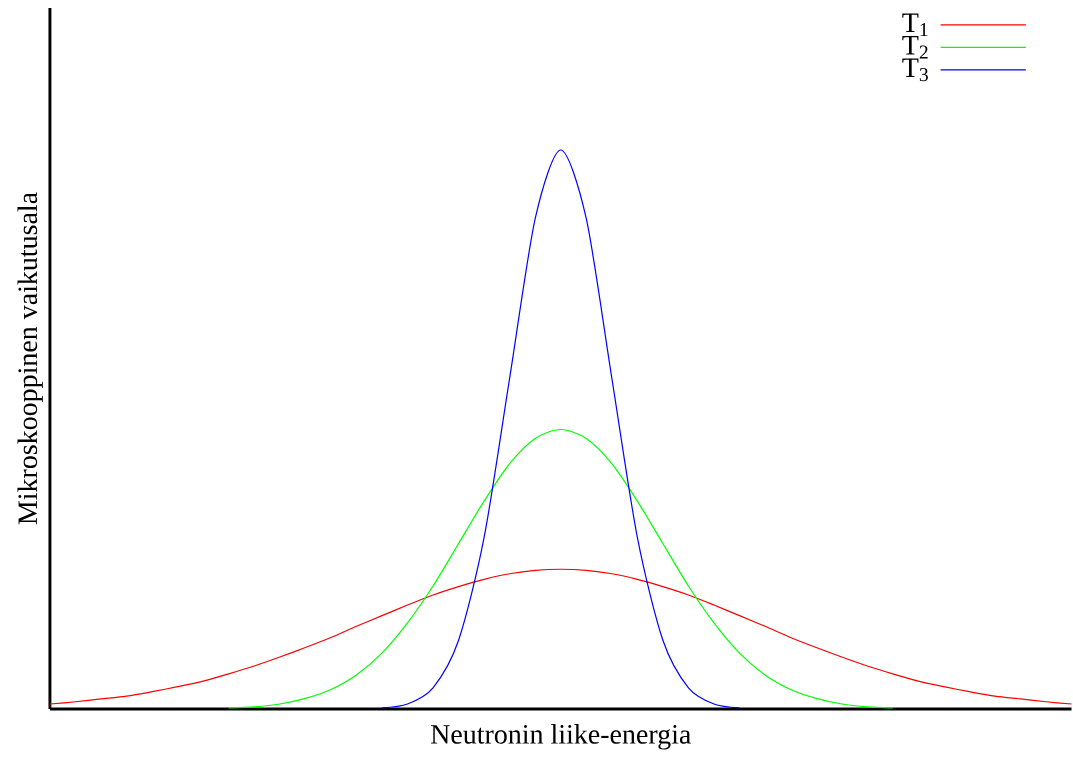  I want to click on legend-label: T$_{3}$, so click(915, 70).